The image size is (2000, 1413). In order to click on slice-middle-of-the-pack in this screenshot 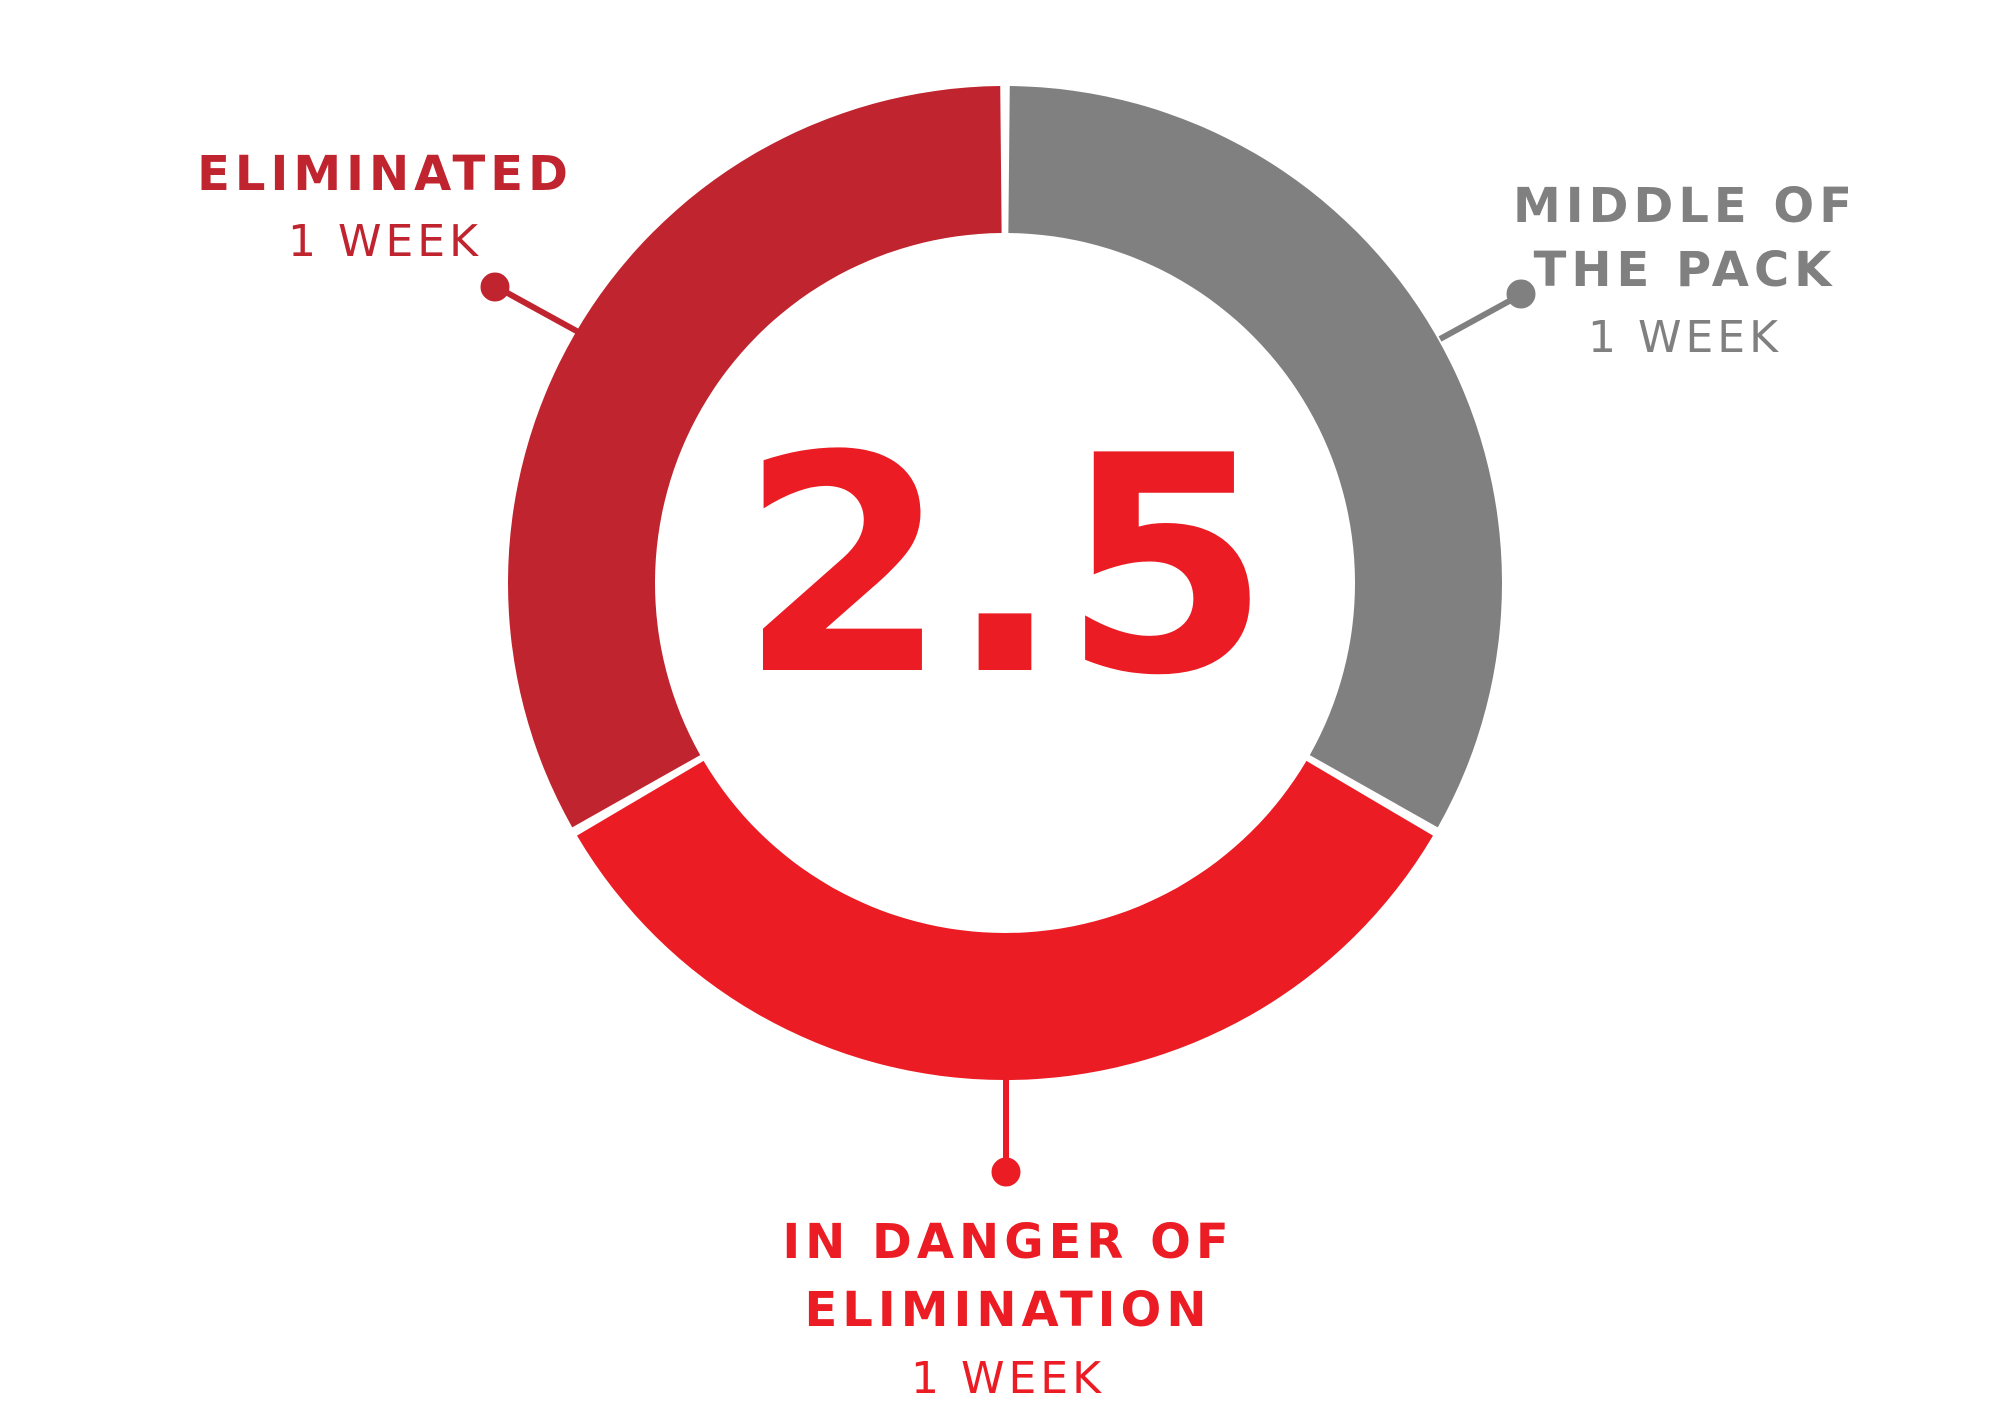, I will do `click(1255, 457)`.